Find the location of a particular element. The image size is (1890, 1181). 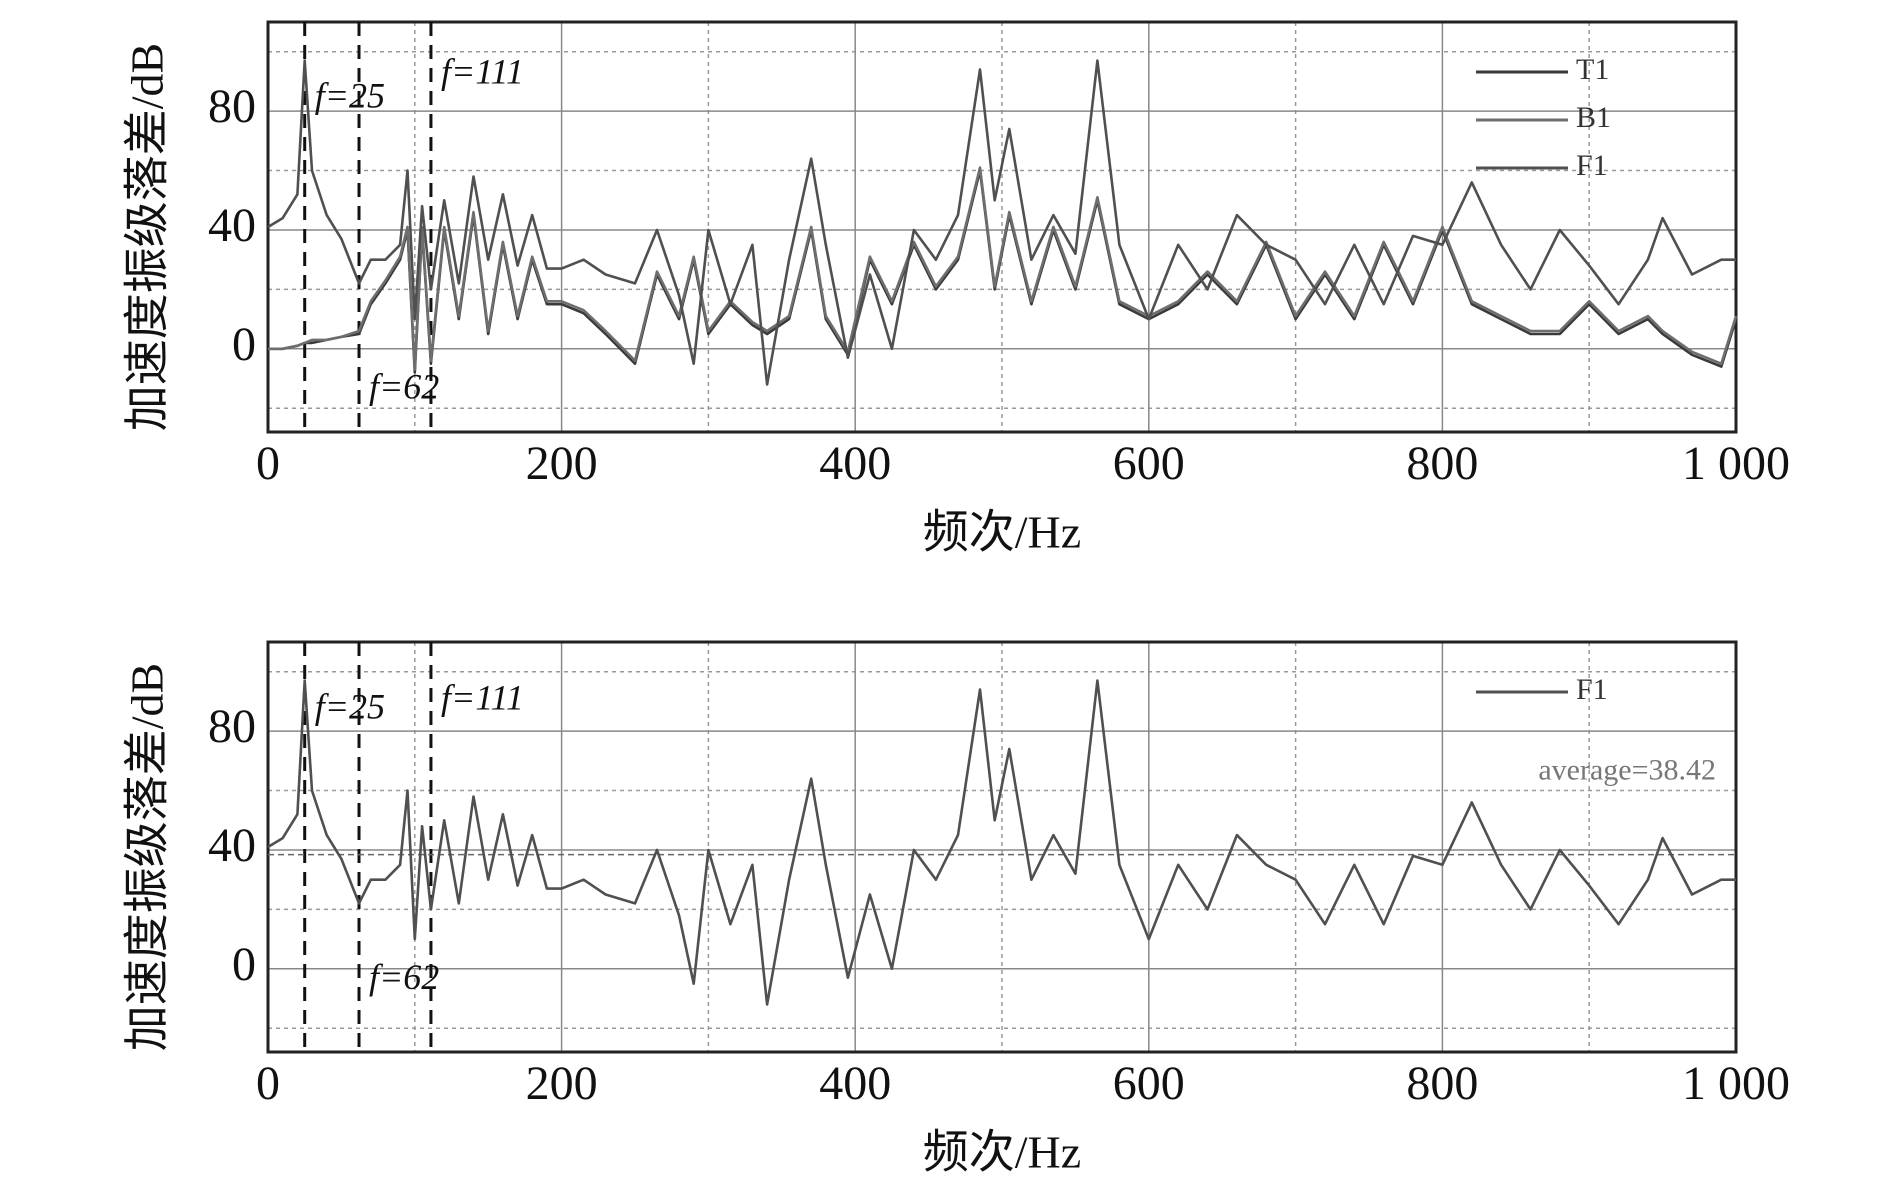

average-label: average=38.42 is located at coordinates (1627, 770).